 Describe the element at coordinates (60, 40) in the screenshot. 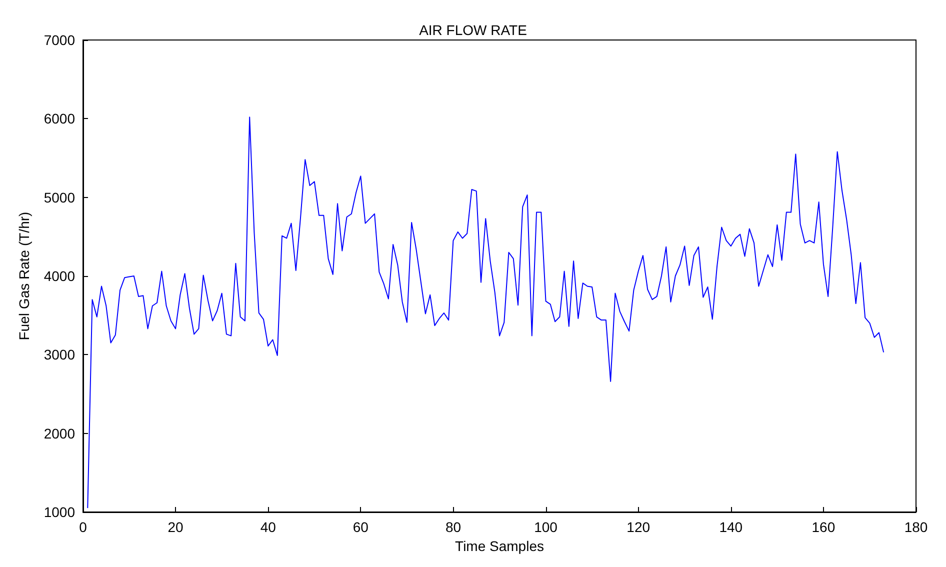

I see `y-tick-label: 7000` at that location.